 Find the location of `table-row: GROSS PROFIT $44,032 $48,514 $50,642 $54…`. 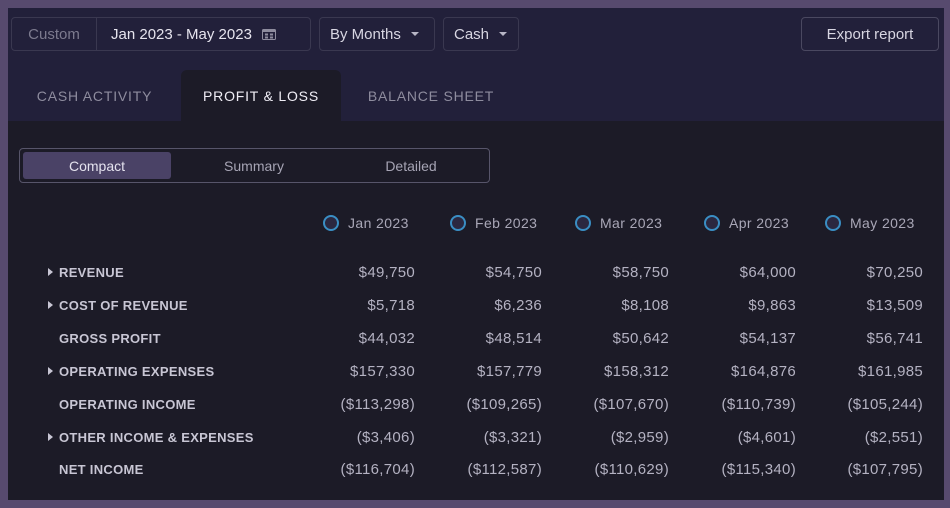

table-row: GROSS PROFIT $44,032 $48,514 $50,642 $54… is located at coordinates (476, 338).